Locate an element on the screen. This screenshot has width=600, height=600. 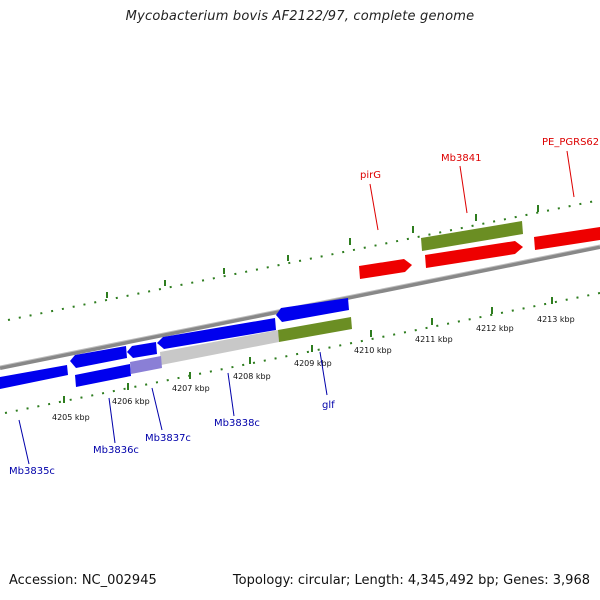
accession-text: Accession: NC_002945 is located at coordinates (83, 580).